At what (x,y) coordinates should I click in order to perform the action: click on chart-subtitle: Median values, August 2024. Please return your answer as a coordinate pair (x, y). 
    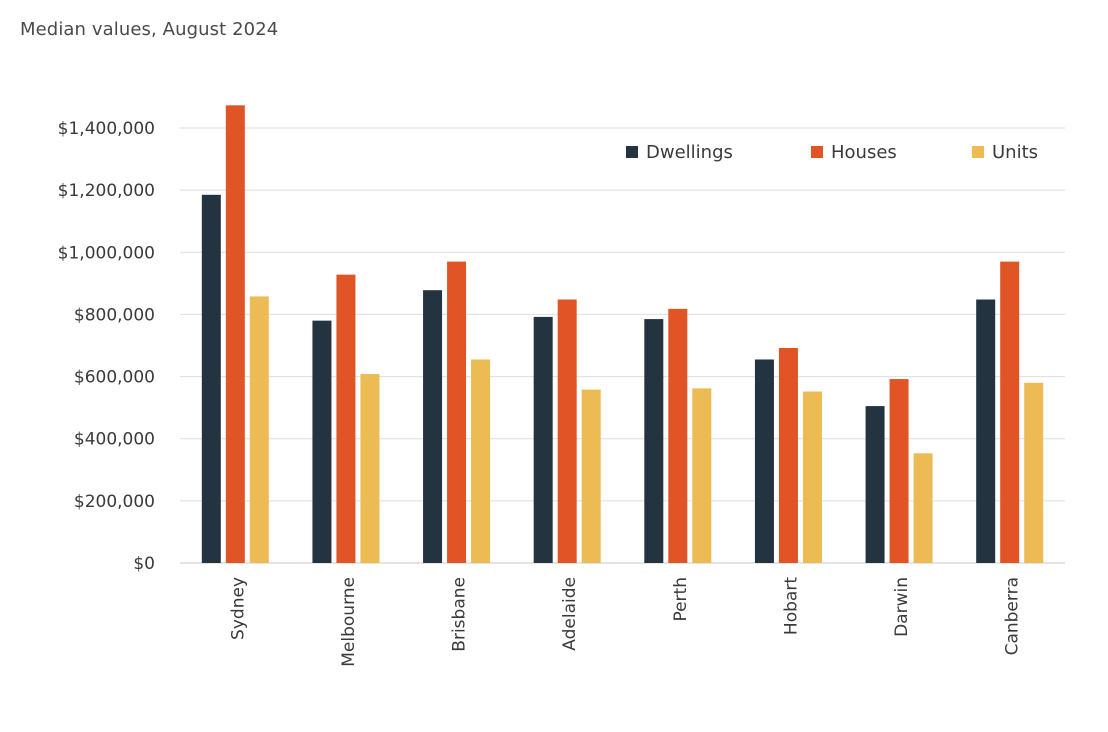
    Looking at the image, I should click on (149, 29).